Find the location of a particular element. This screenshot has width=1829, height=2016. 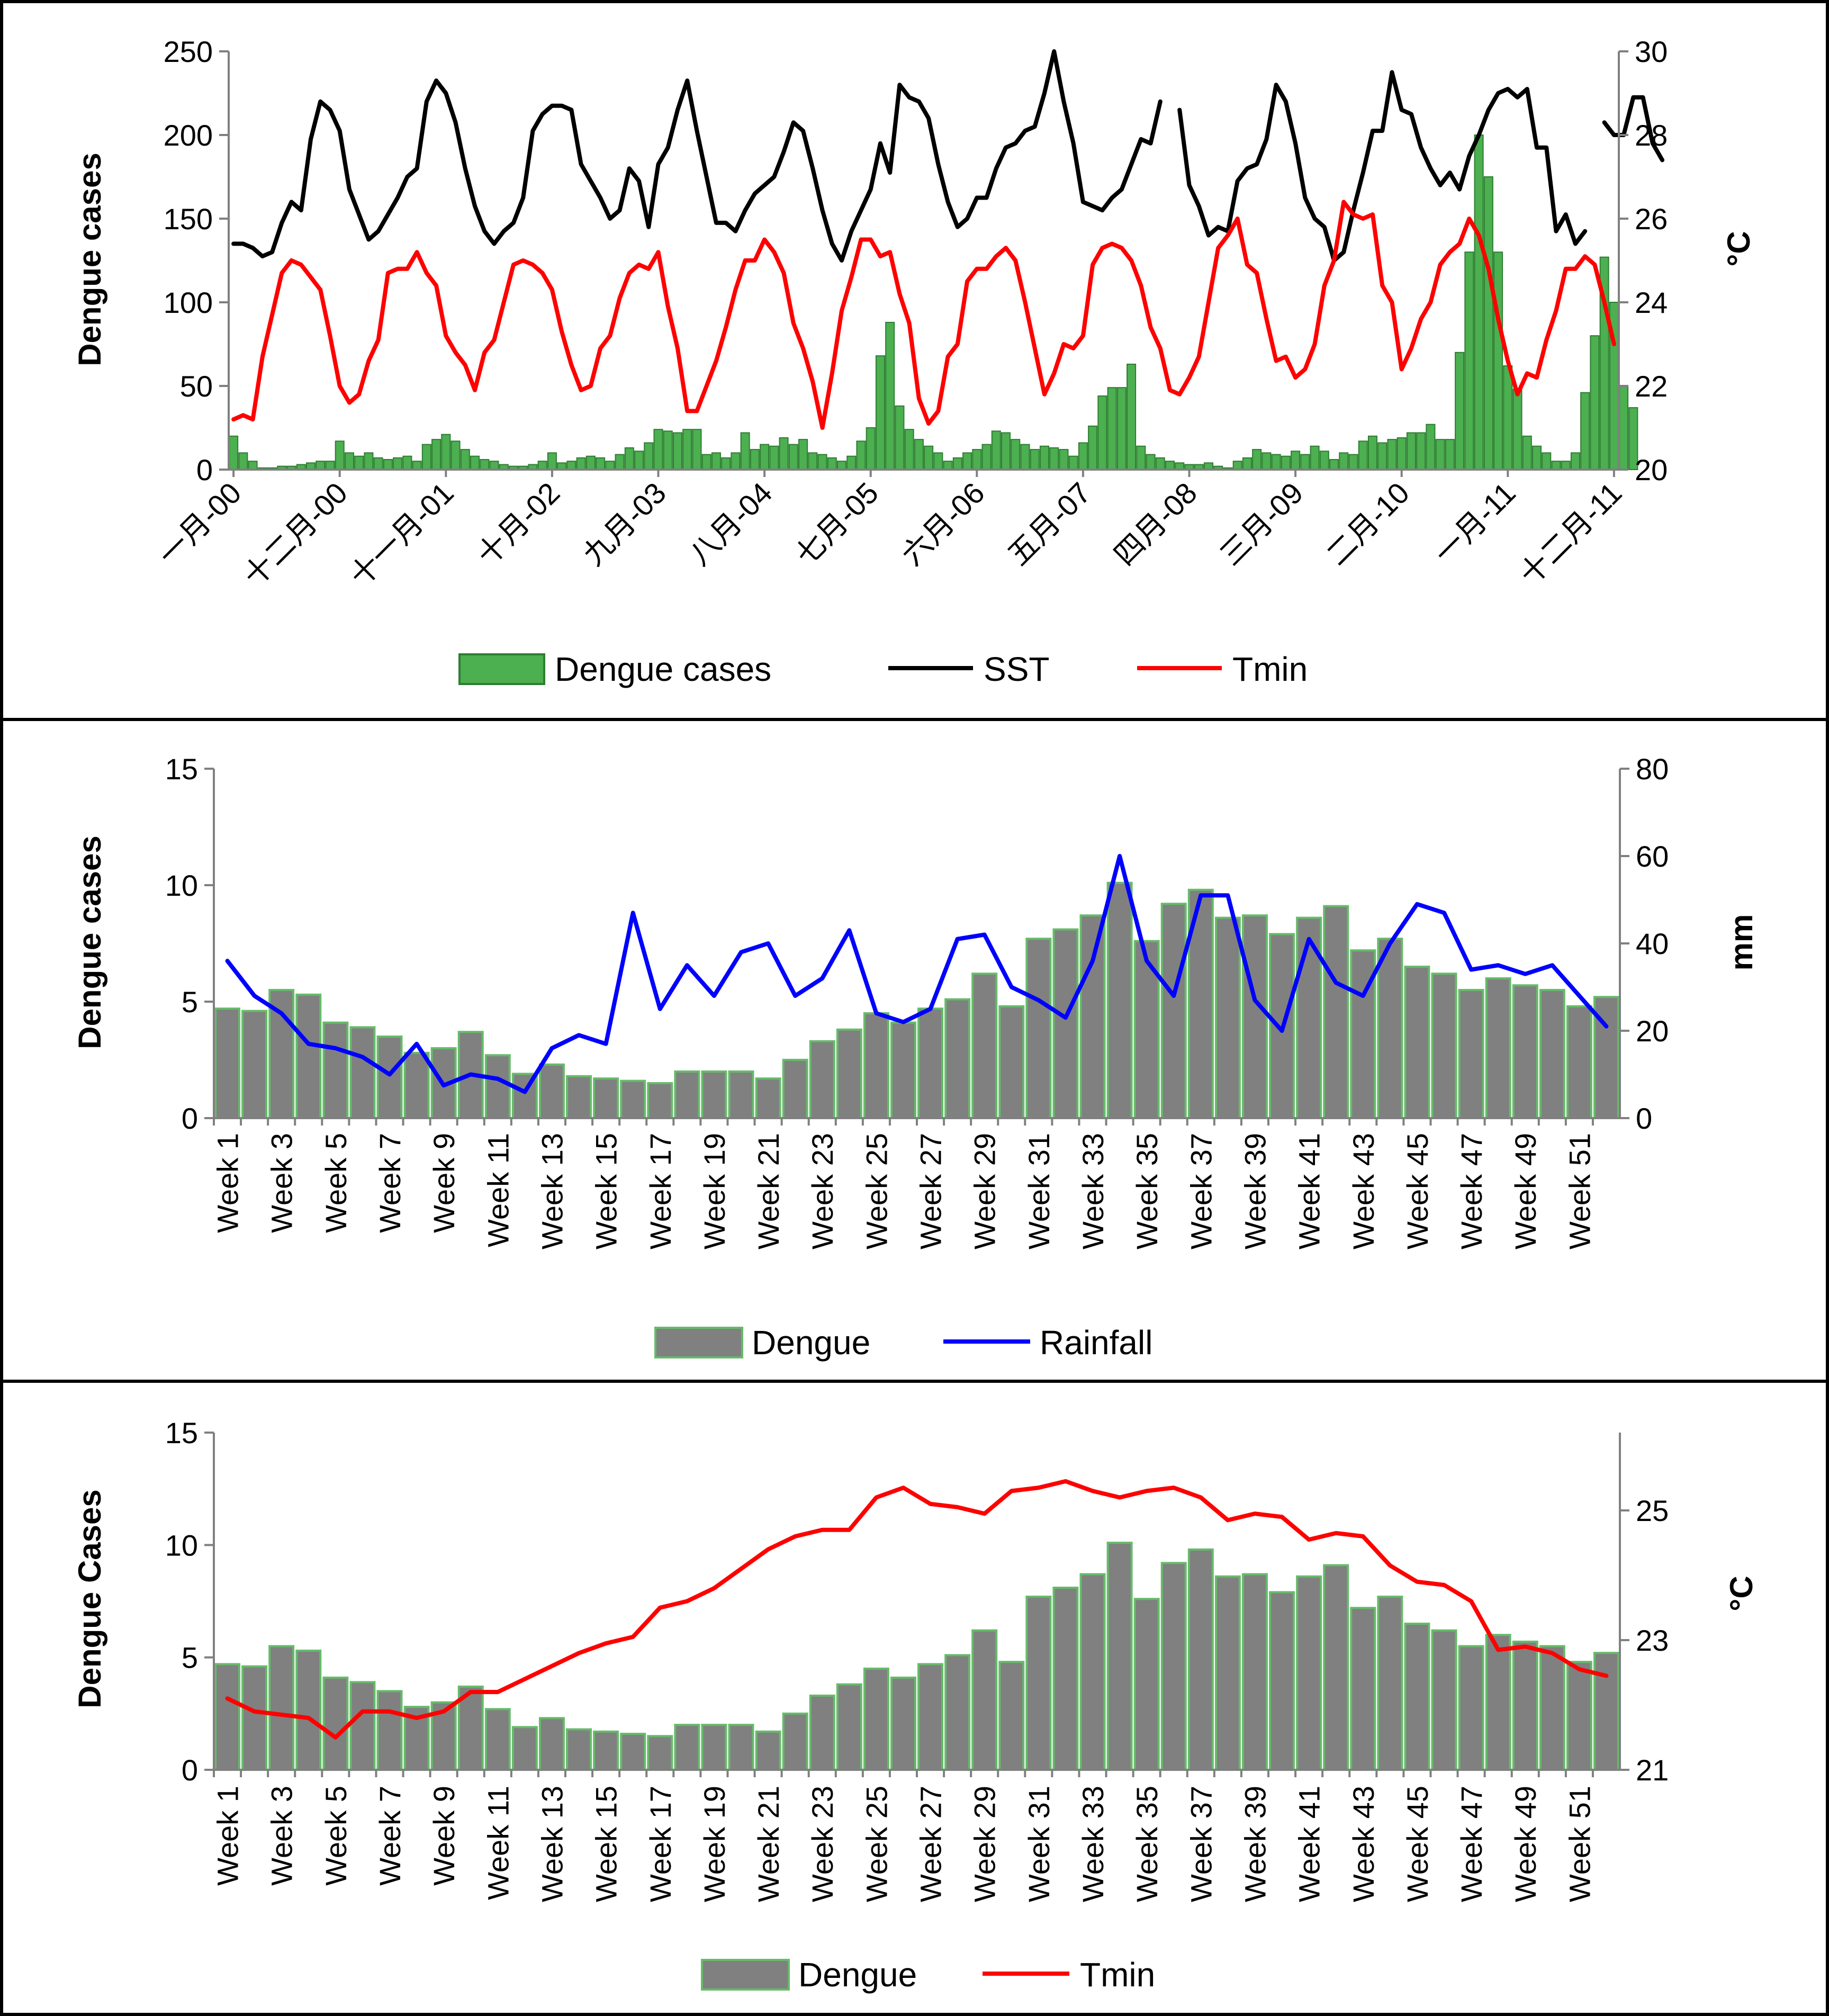

chart-3-x-tick-label: Week 51 is located at coordinates (1579, 1844).